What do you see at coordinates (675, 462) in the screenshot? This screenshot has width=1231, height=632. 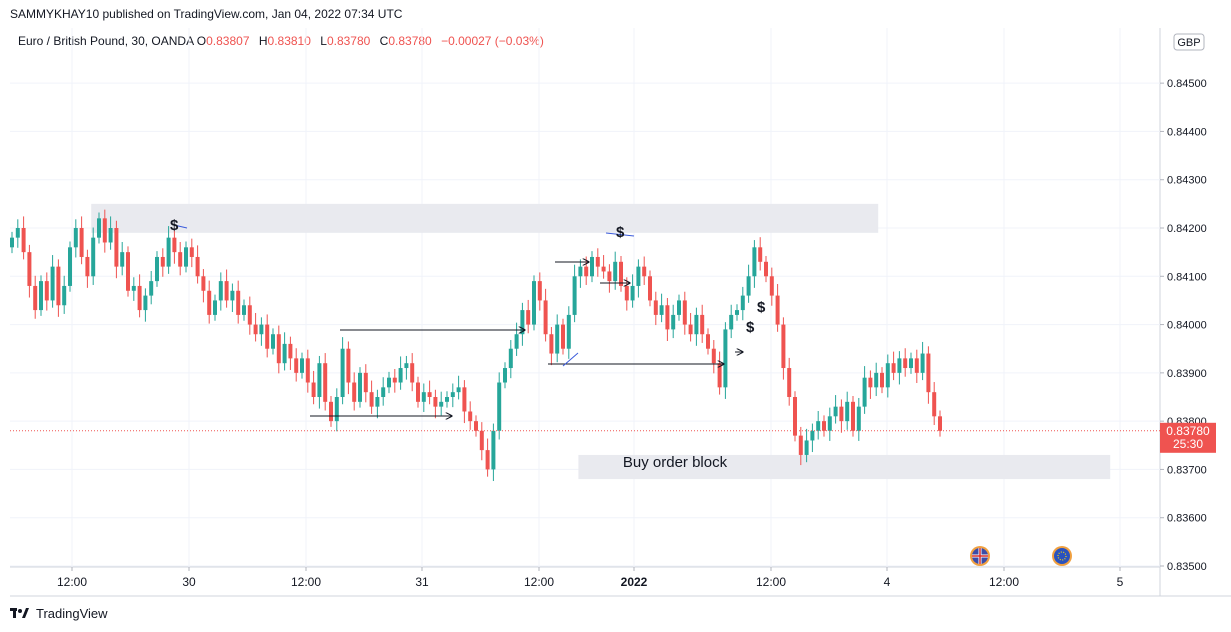 I see `buy-order-block-label: Buy order block` at bounding box center [675, 462].